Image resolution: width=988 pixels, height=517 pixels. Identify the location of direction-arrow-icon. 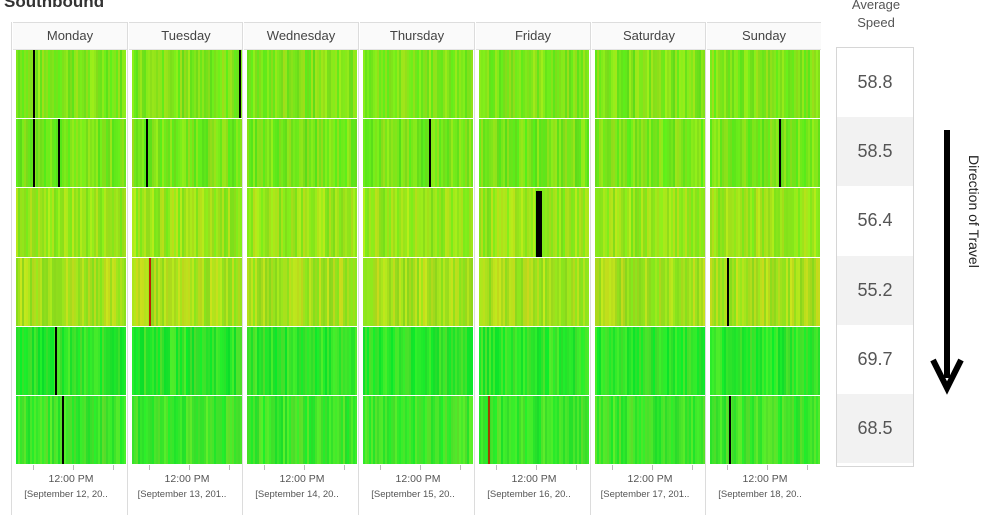
(947, 262).